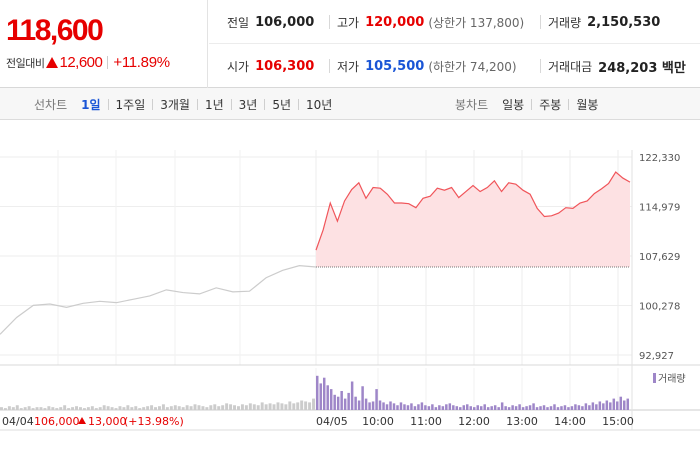 This screenshot has height=450, width=700. What do you see at coordinates (130, 104) in the screenshot?
I see `tab-line-1: 1주일` at bounding box center [130, 104].